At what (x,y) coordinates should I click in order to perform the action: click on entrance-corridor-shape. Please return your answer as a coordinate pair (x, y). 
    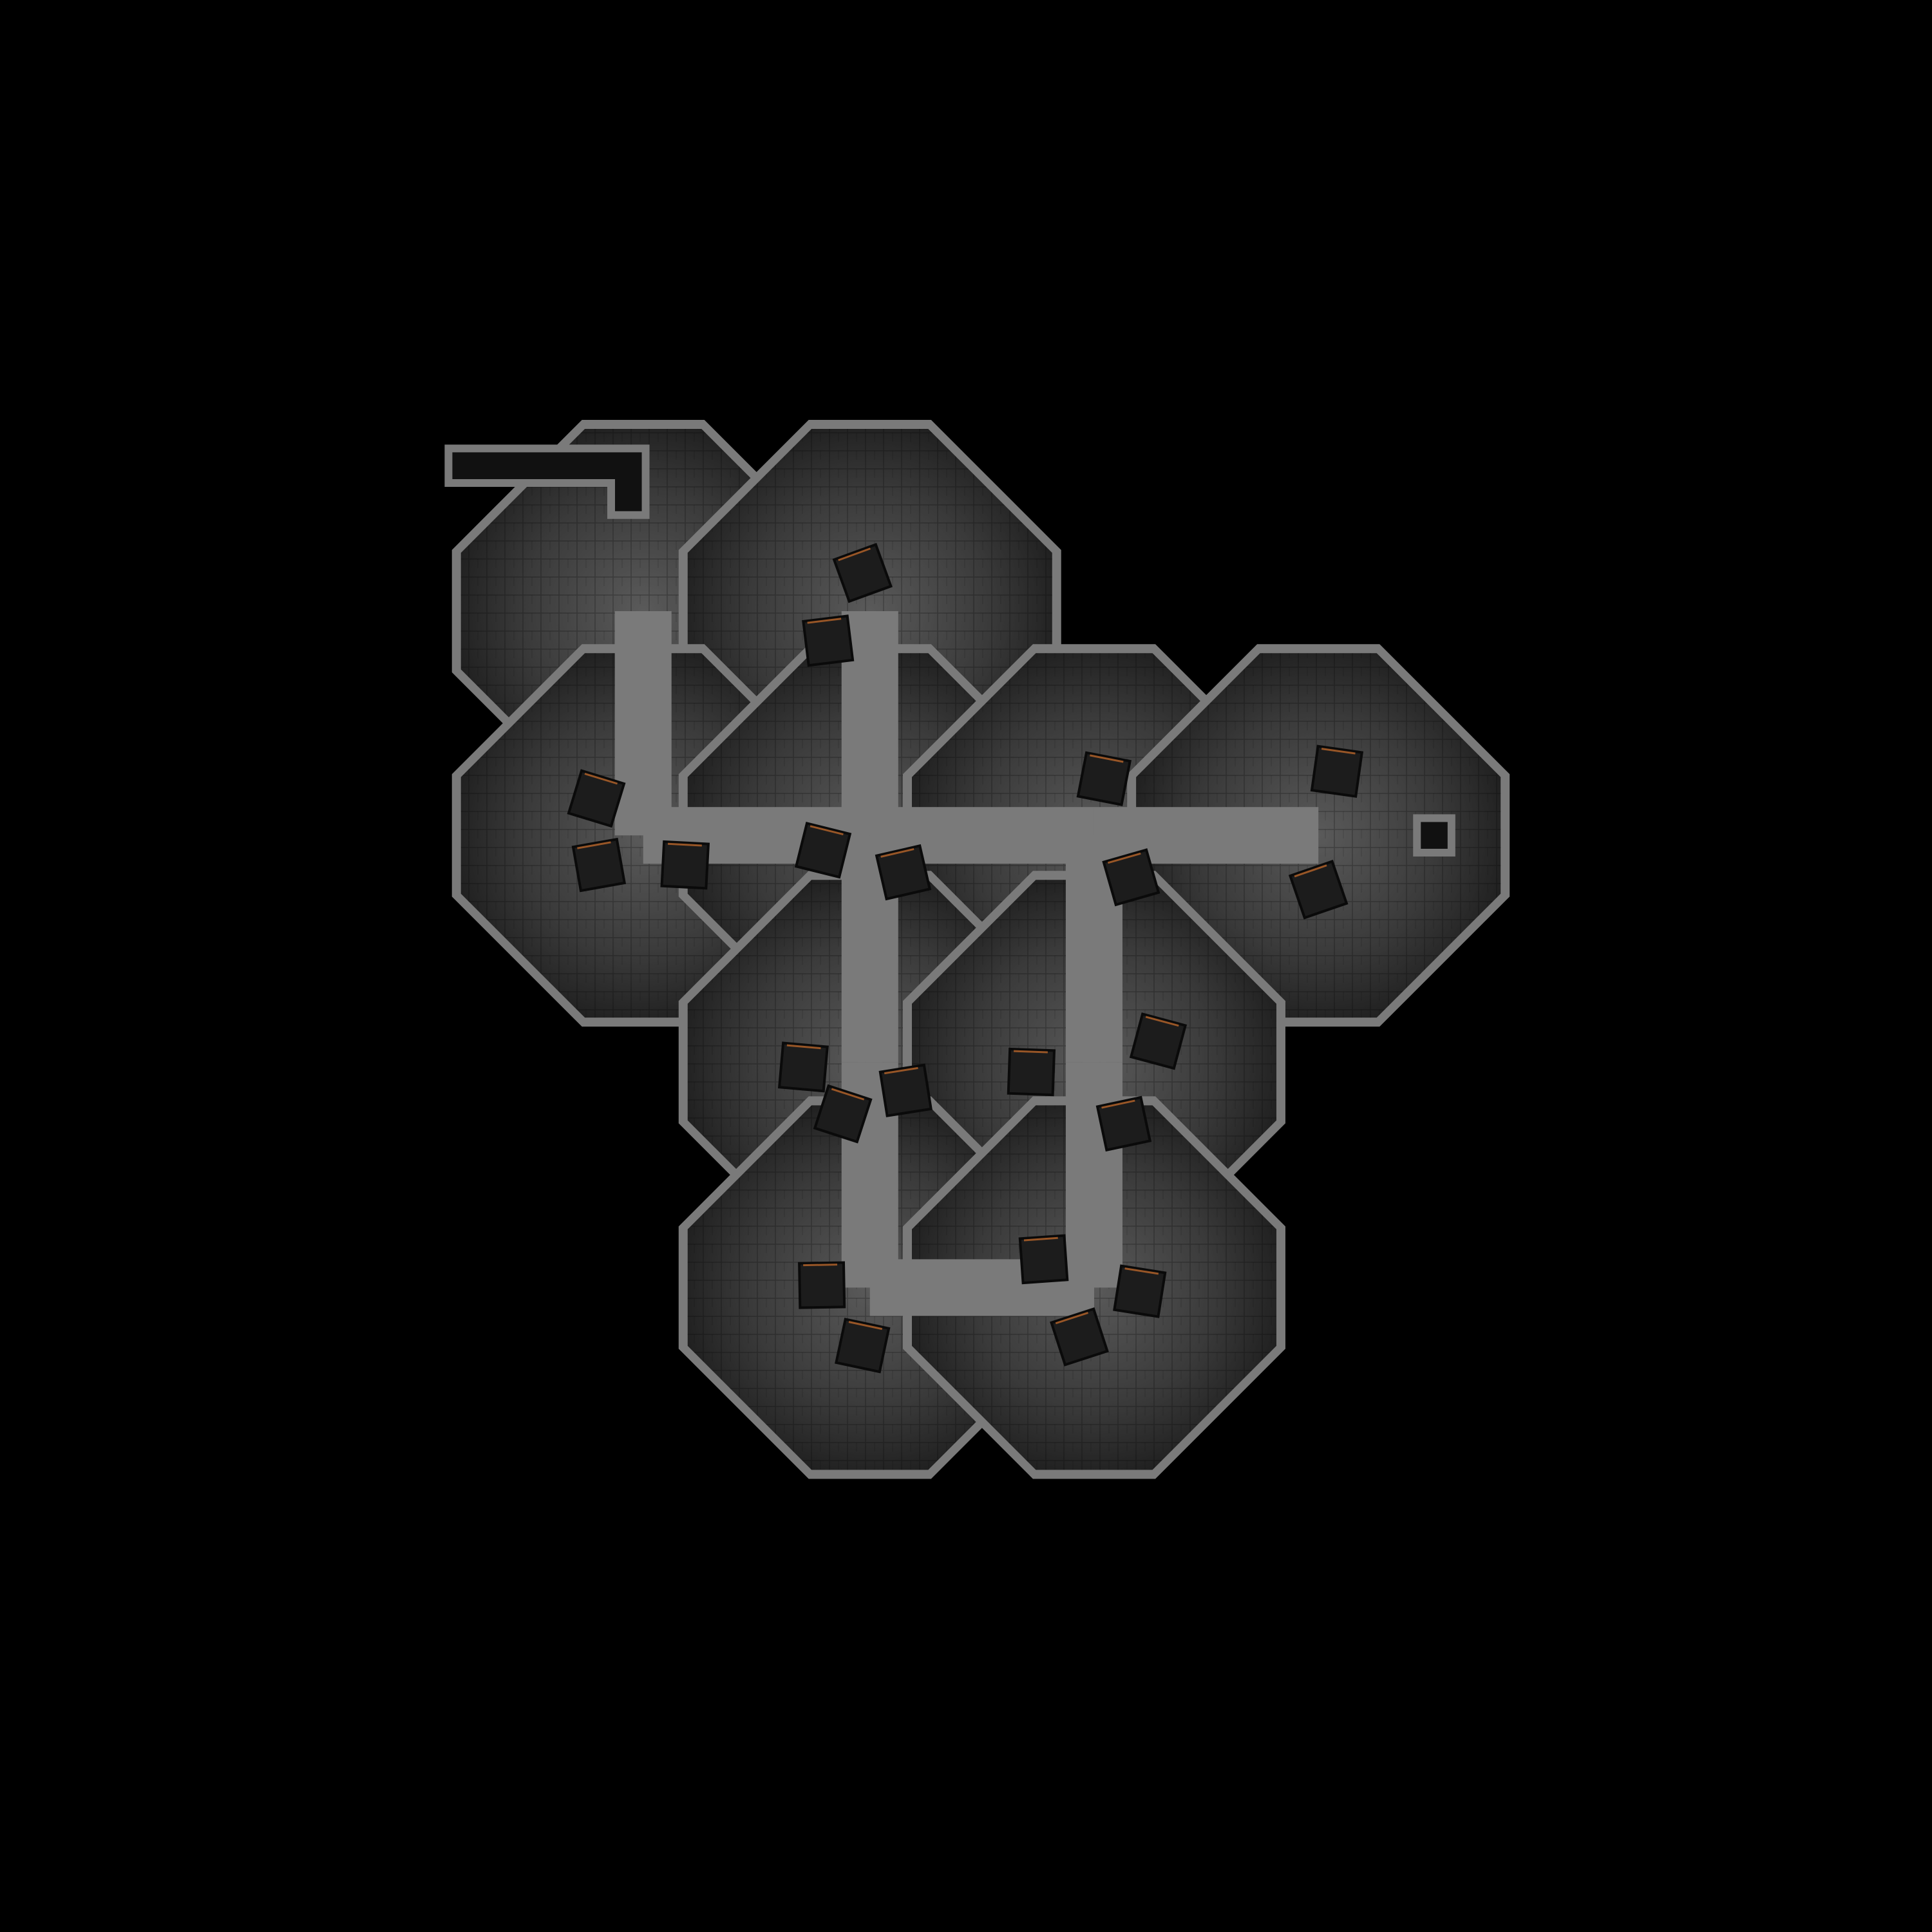
    Looking at the image, I should click on (547, 481).